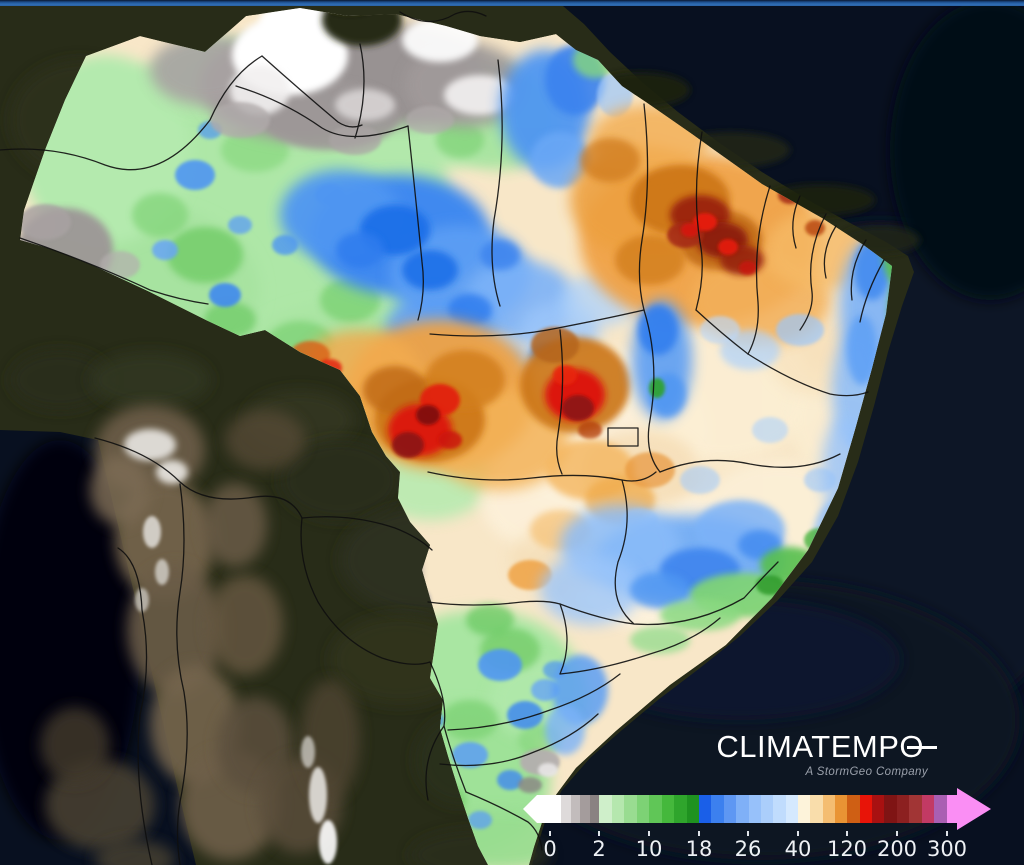 This screenshot has width=1024, height=865. I want to click on precip-scale-legend: 0 2 10 18 26 40 120 200 300, so click(757, 826).